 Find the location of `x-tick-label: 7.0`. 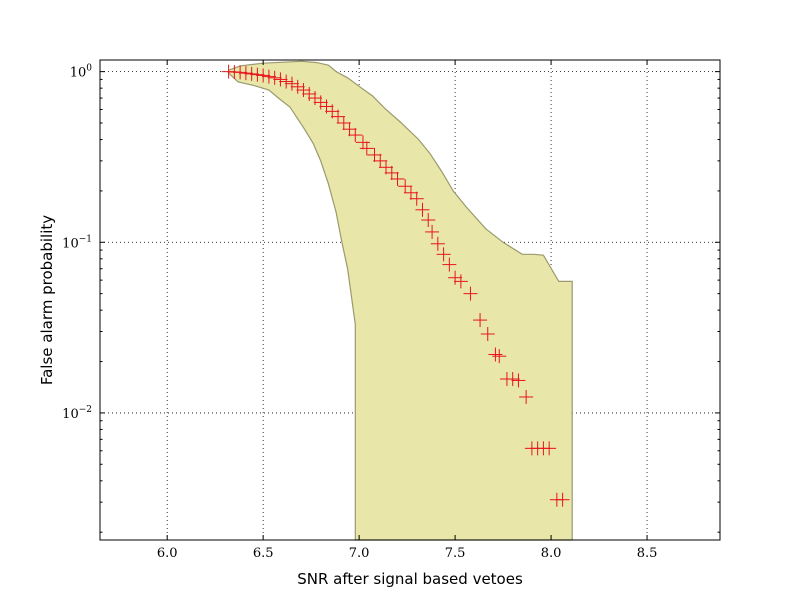

x-tick-label: 7.0 is located at coordinates (359, 553).